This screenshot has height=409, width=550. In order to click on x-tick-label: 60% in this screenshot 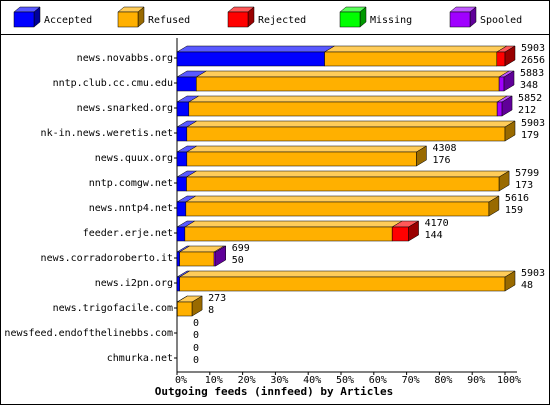, I will do `click(378, 380)`.